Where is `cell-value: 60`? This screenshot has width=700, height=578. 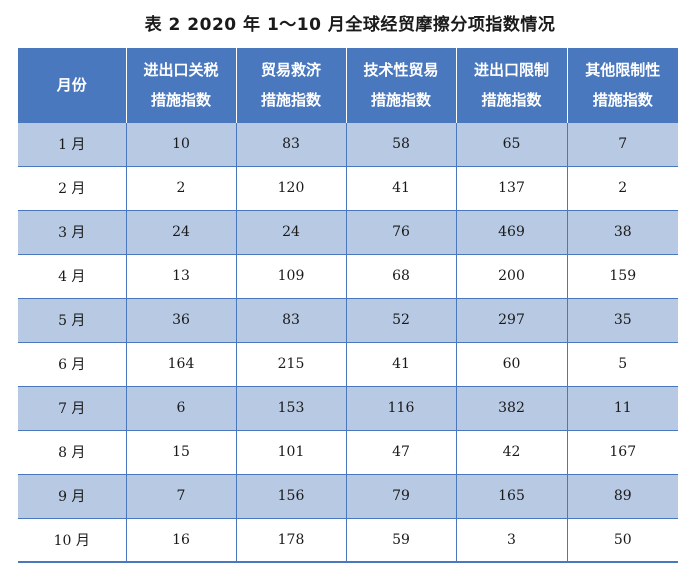 cell-value: 60 is located at coordinates (512, 363).